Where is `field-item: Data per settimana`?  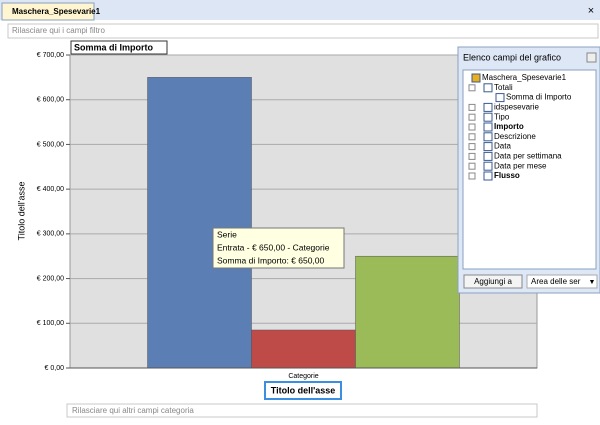 field-item: Data per settimana is located at coordinates (528, 156).